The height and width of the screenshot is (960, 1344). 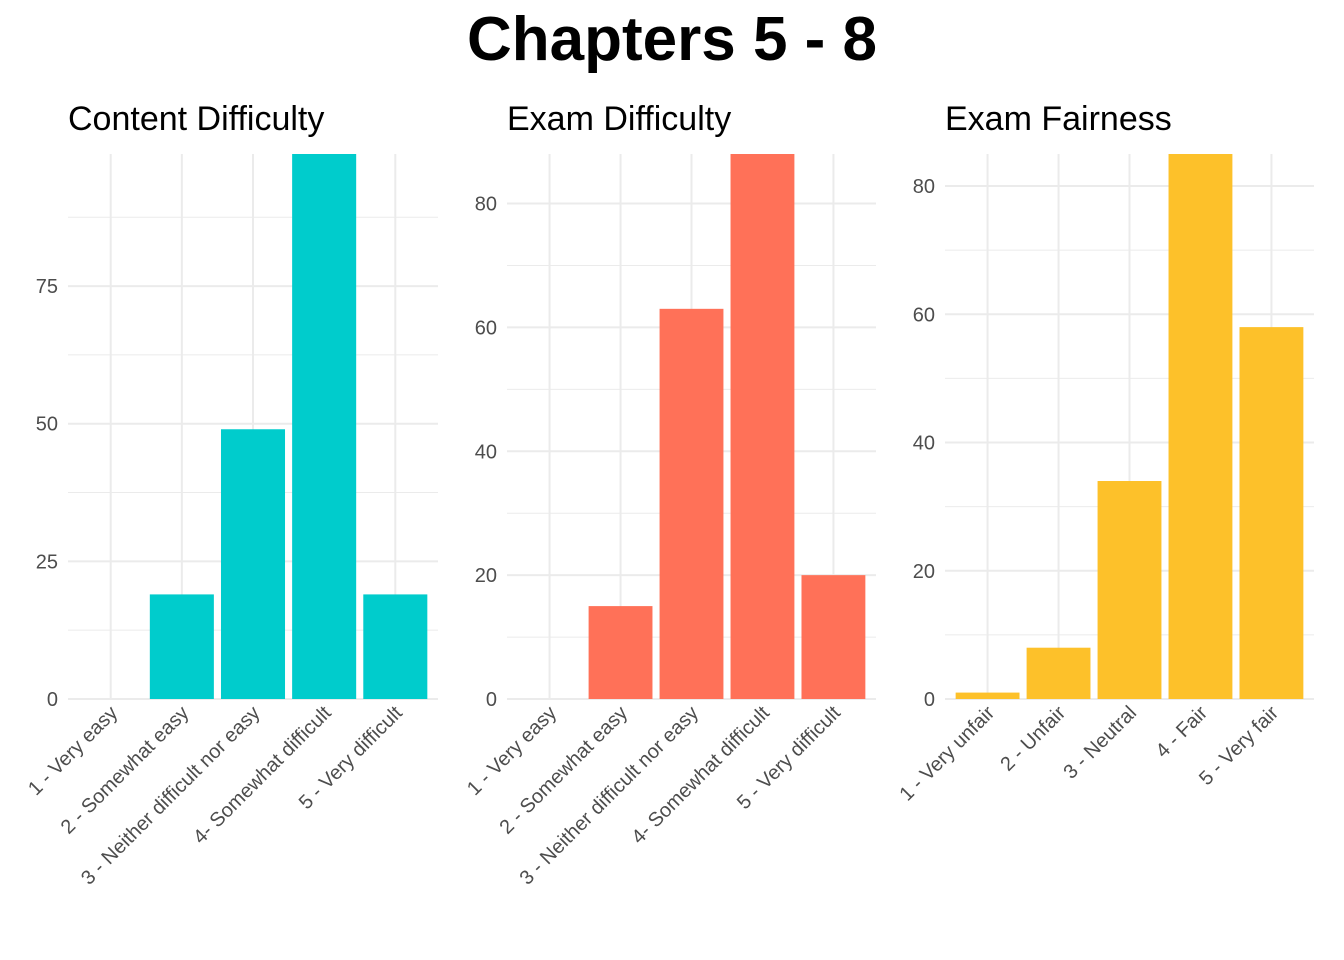 What do you see at coordinates (47, 287) in the screenshot?
I see `y-tick-label: 75` at bounding box center [47, 287].